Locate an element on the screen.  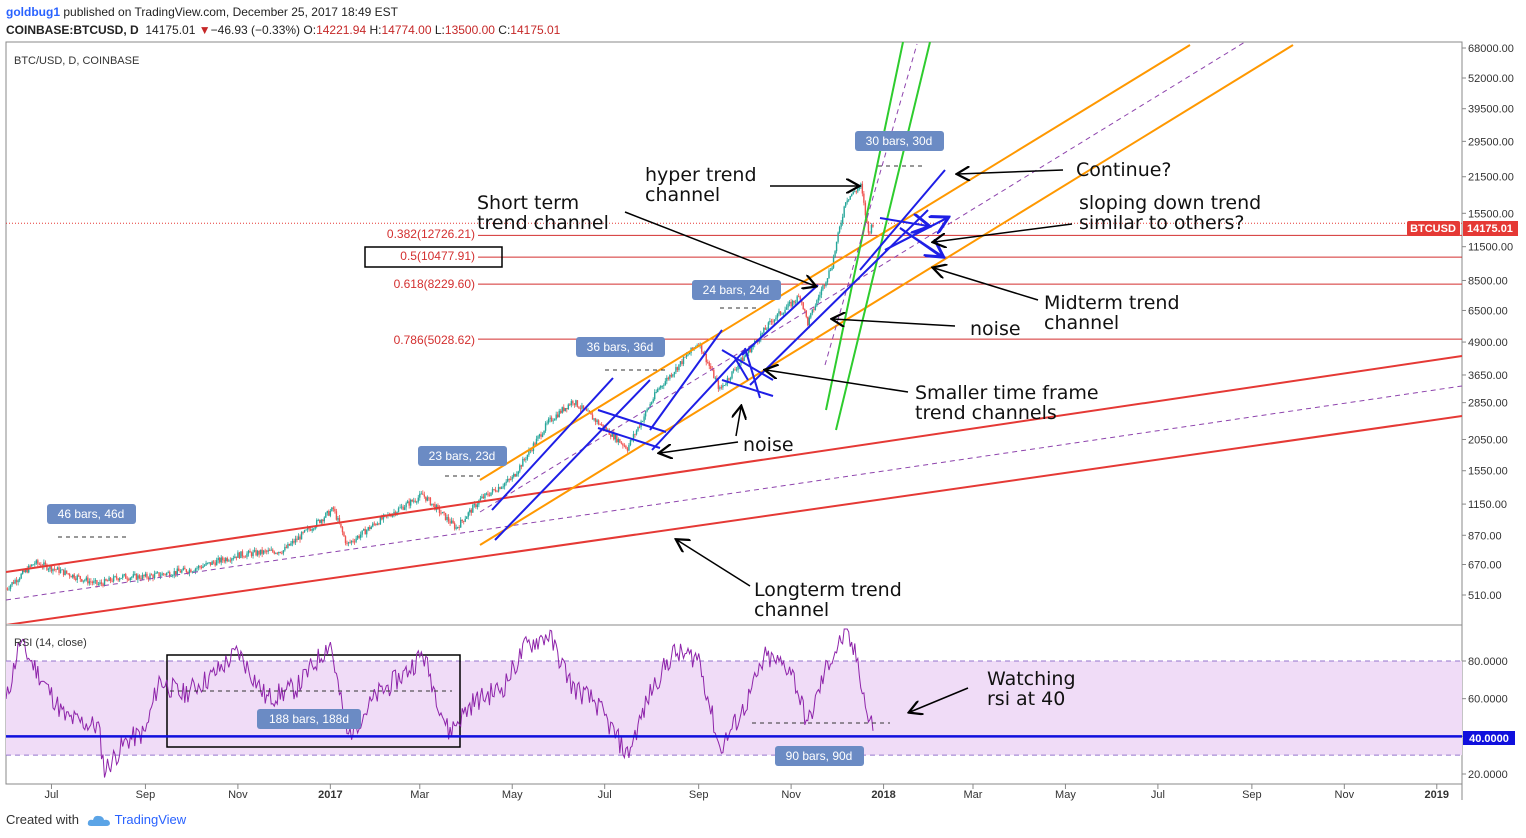
time-tick-label: 2017 is located at coordinates (330, 795).